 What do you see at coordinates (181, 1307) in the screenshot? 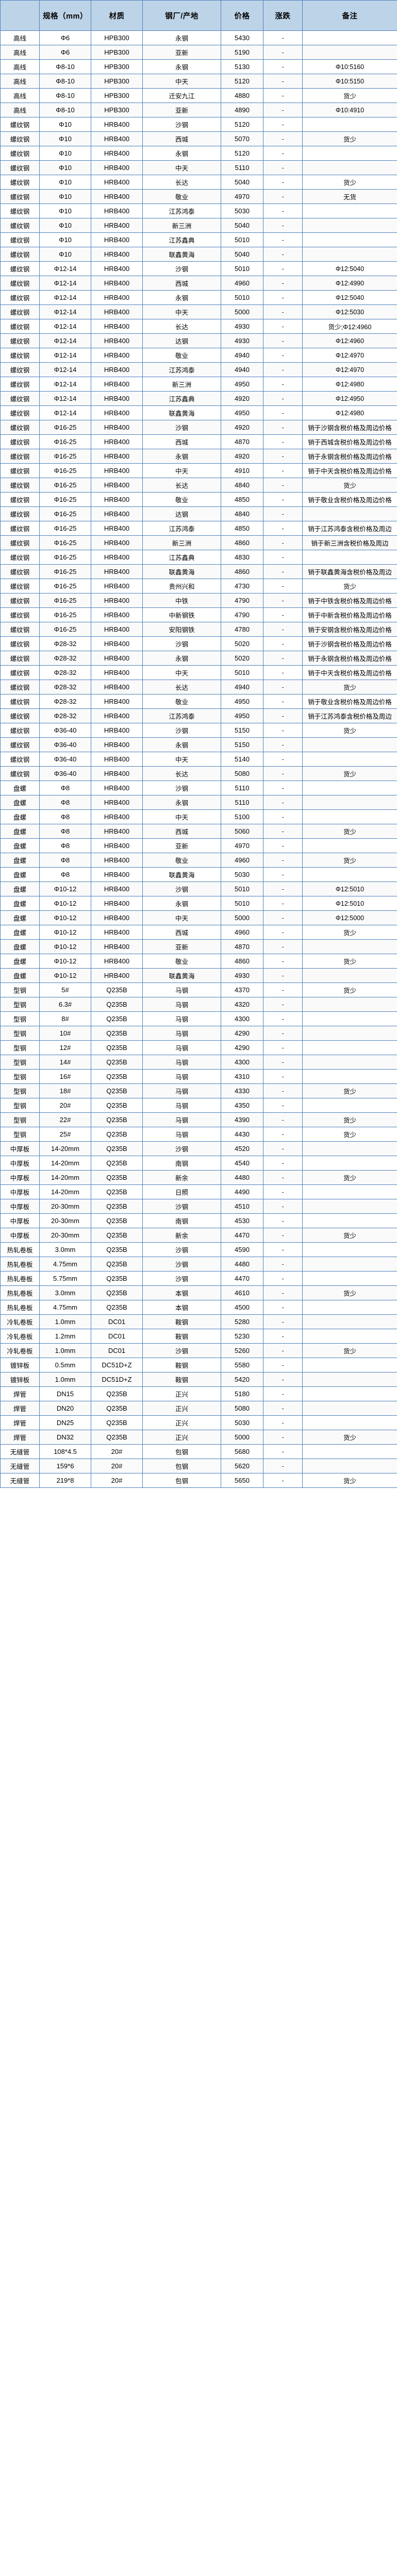
I see `cell-mill: 本钢` at bounding box center [181, 1307].